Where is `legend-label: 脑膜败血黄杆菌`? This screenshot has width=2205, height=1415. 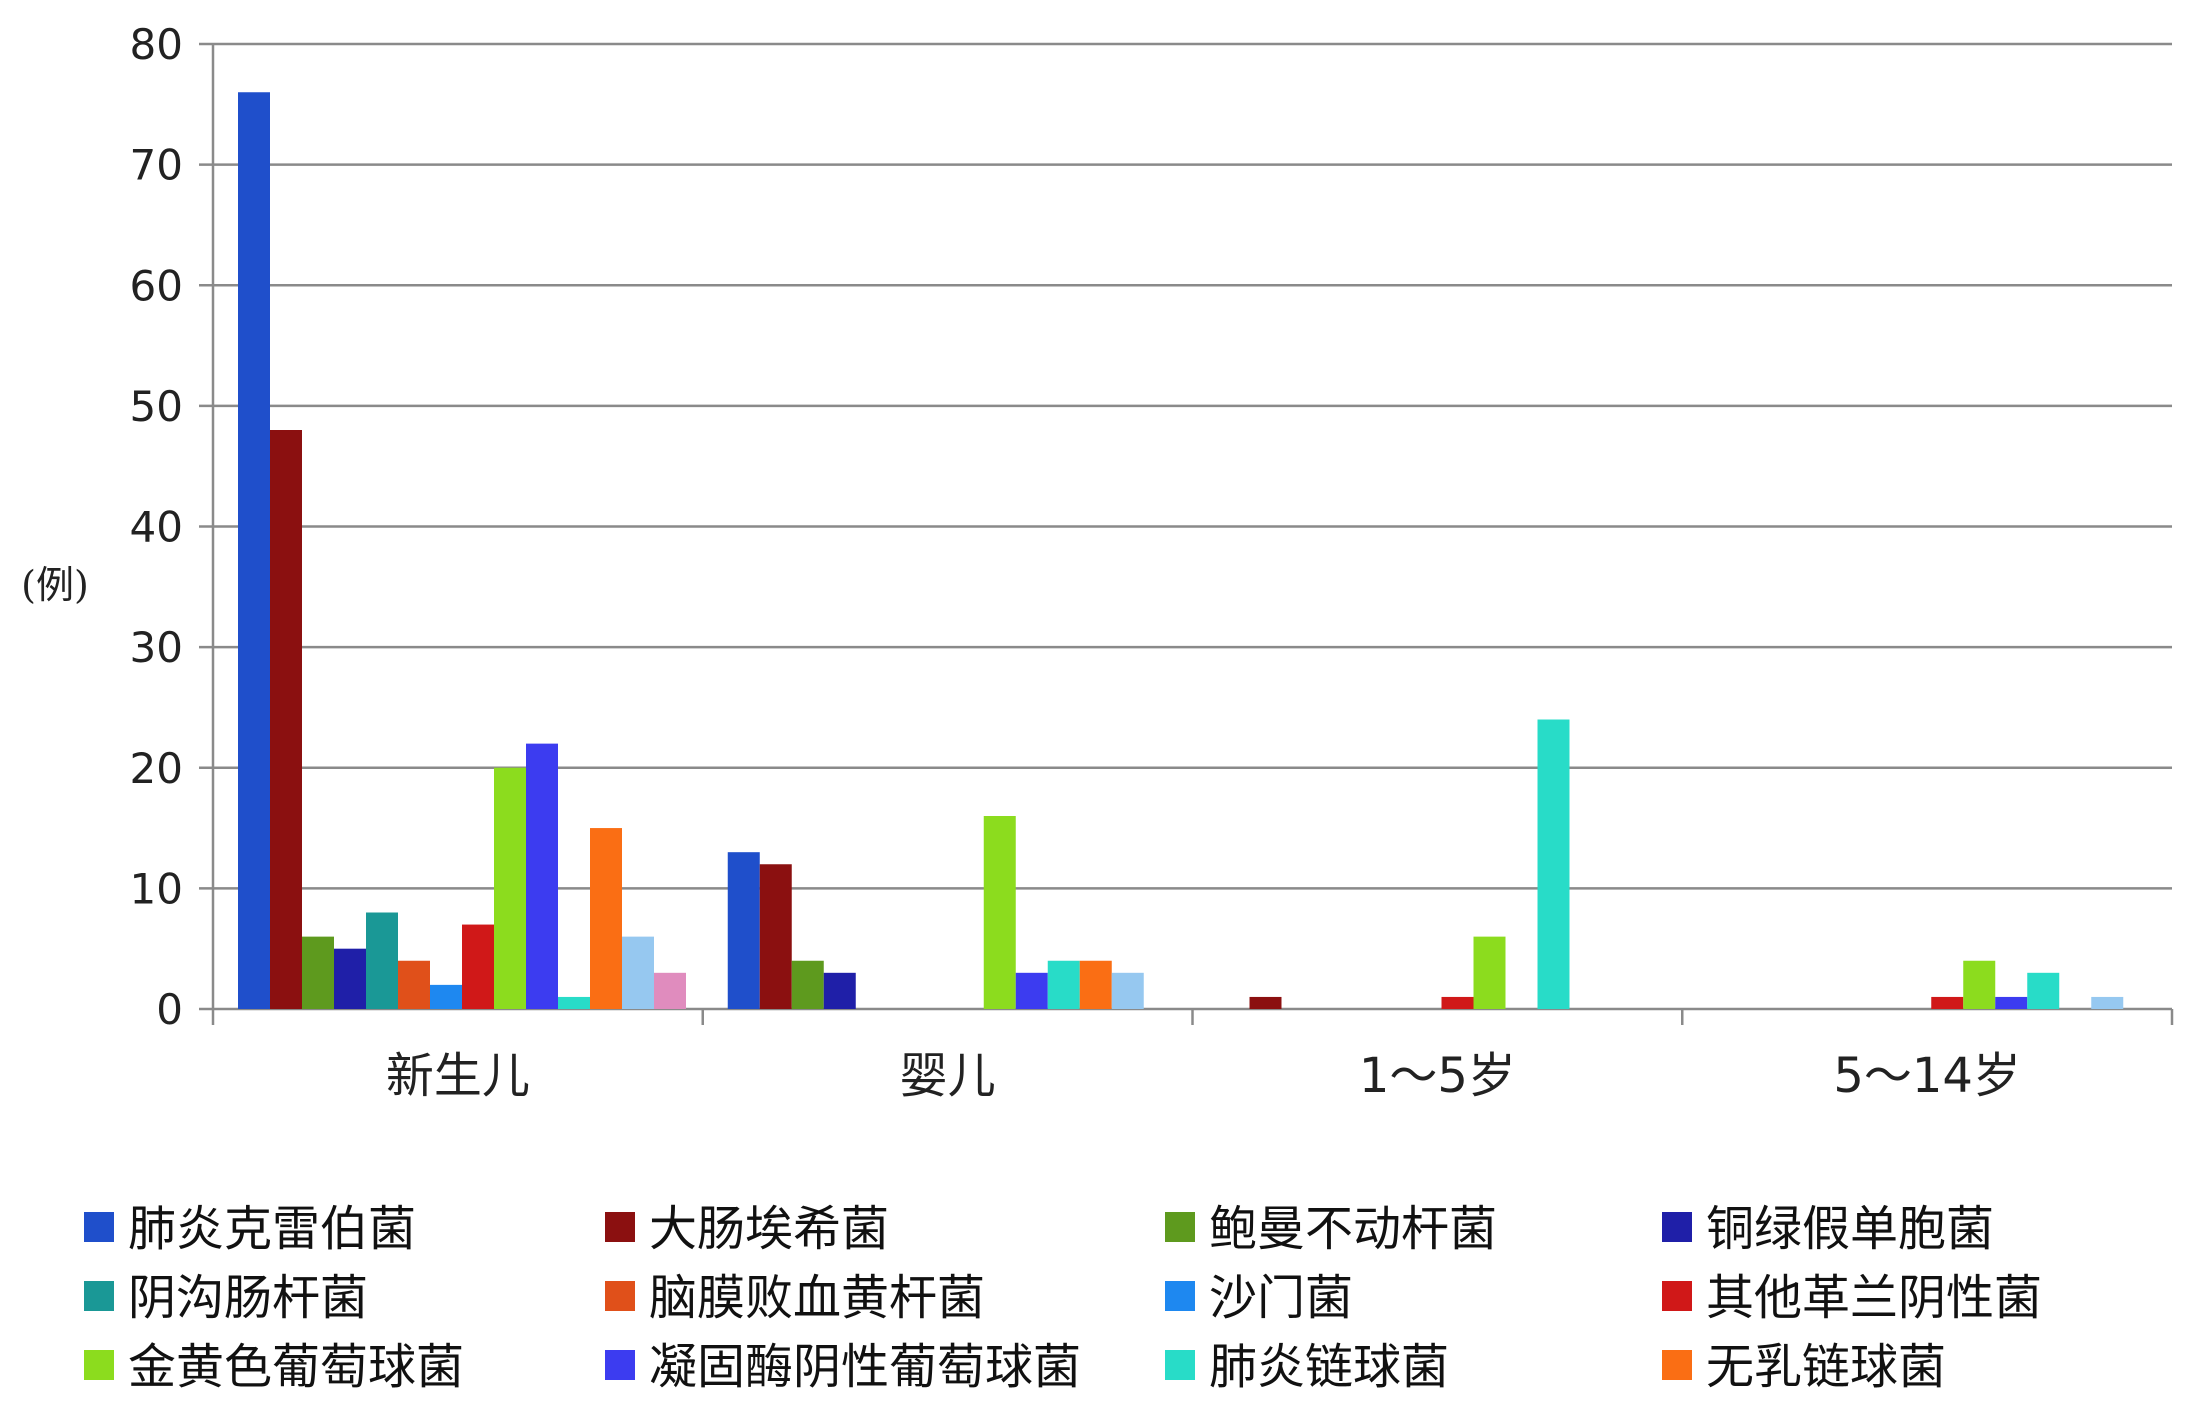
legend-label: 脑膜败血黄杆菌 is located at coordinates (817, 1298).